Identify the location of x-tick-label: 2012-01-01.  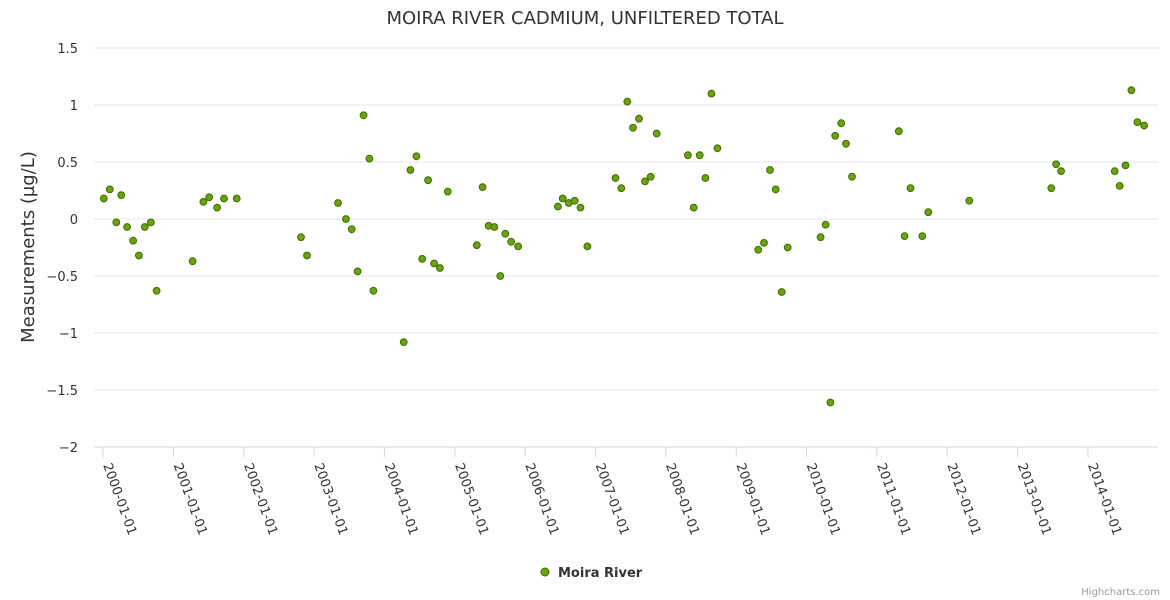
(963, 499).